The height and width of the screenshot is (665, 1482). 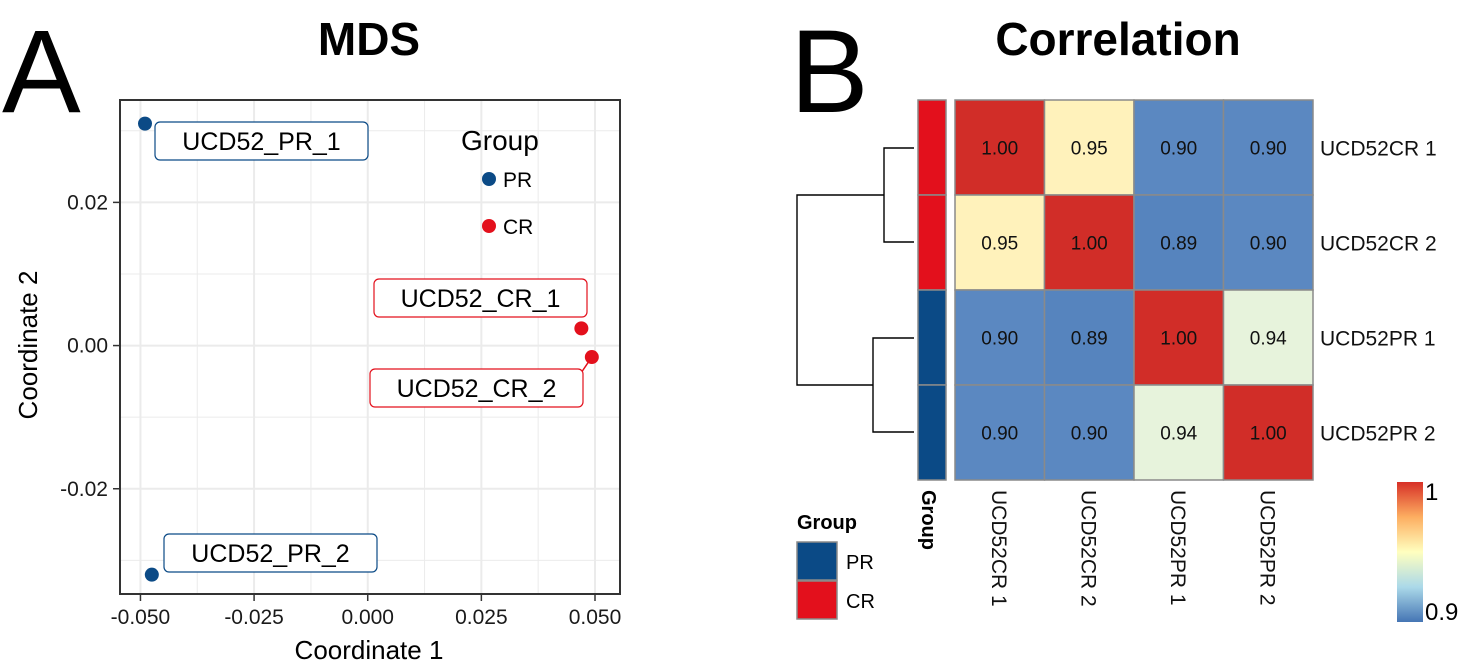 I want to click on heatmap-row-label: UCD52CR 1, so click(x=1378, y=149).